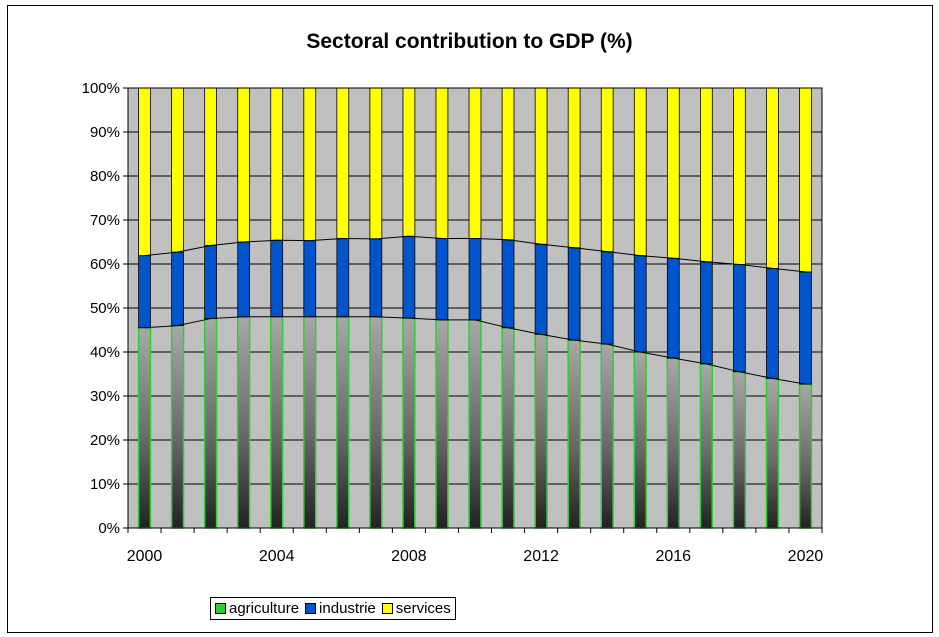 The height and width of the screenshot is (637, 939). I want to click on bar-agriculture-2003, so click(243, 422).